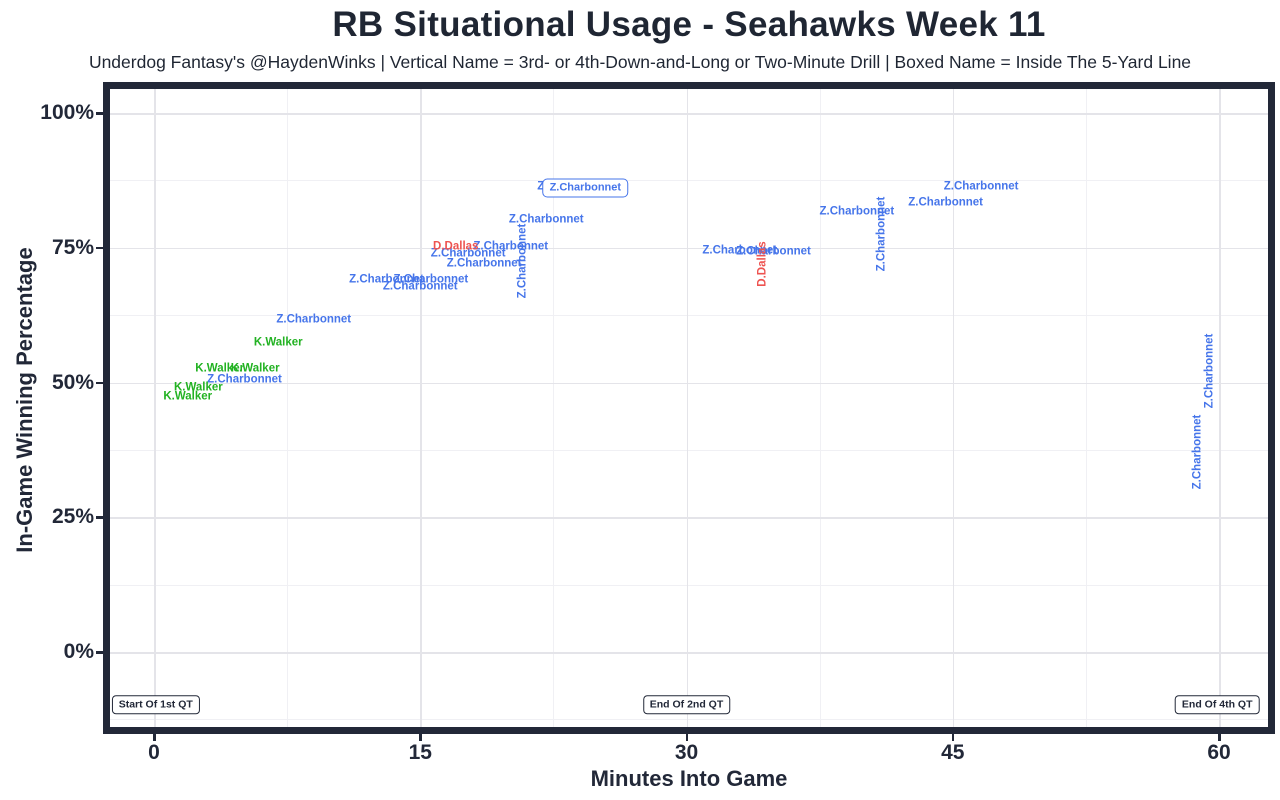 Image resolution: width=1280 pixels, height=800 pixels. I want to click on y-tick-label: 75%, so click(72, 247).